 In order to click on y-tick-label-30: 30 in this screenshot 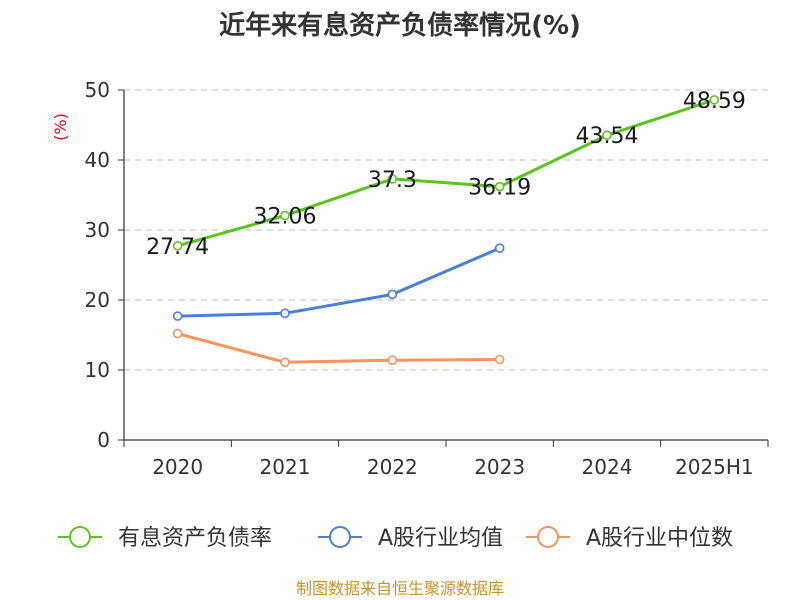, I will do `click(97, 230)`.